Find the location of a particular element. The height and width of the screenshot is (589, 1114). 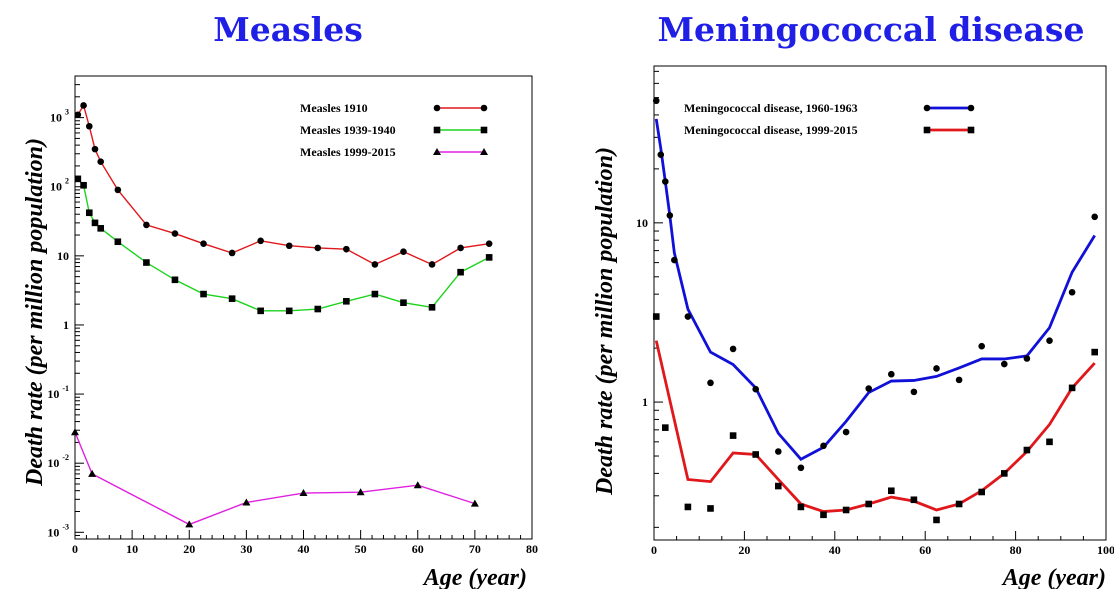

measles-x-axis-label: Age (year) is located at coordinates (474, 577).